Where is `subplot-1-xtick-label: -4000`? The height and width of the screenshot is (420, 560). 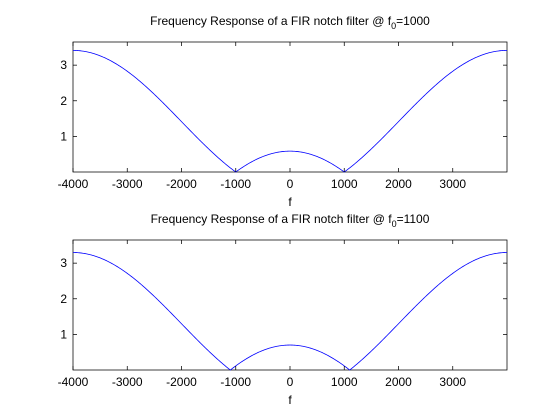
subplot-1-xtick-label: -4000 is located at coordinates (73, 184).